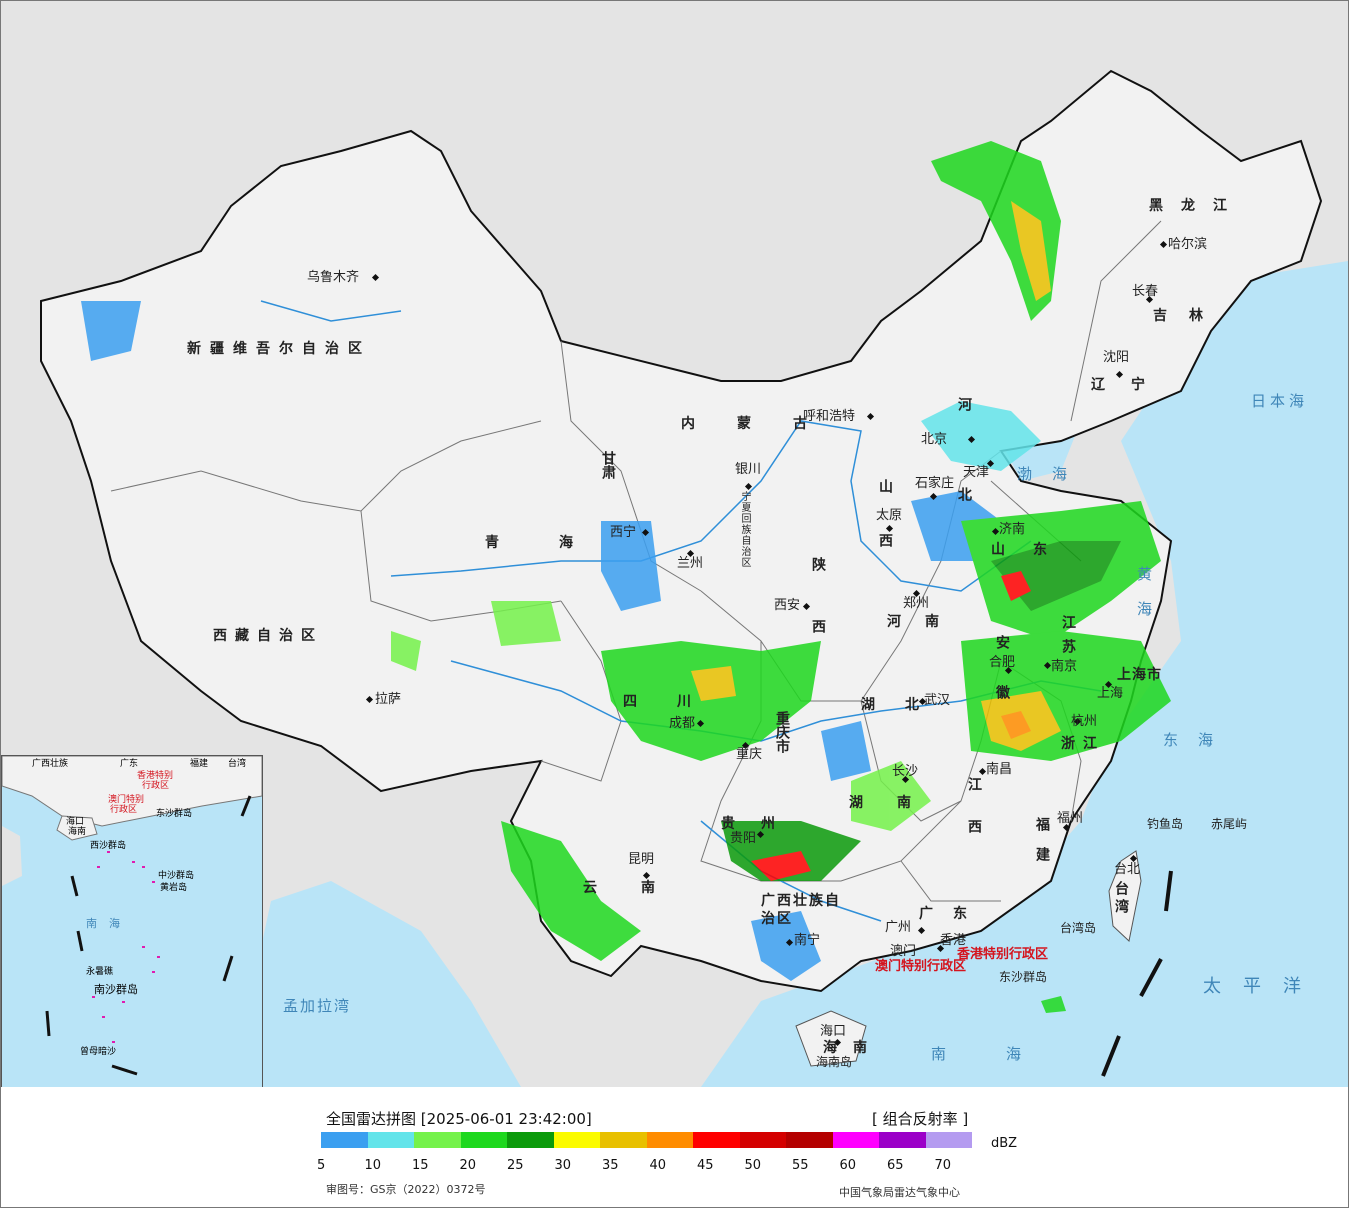 The height and width of the screenshot is (1208, 1349). I want to click on island-taiwan: 台湾岛, so click(1078, 928).